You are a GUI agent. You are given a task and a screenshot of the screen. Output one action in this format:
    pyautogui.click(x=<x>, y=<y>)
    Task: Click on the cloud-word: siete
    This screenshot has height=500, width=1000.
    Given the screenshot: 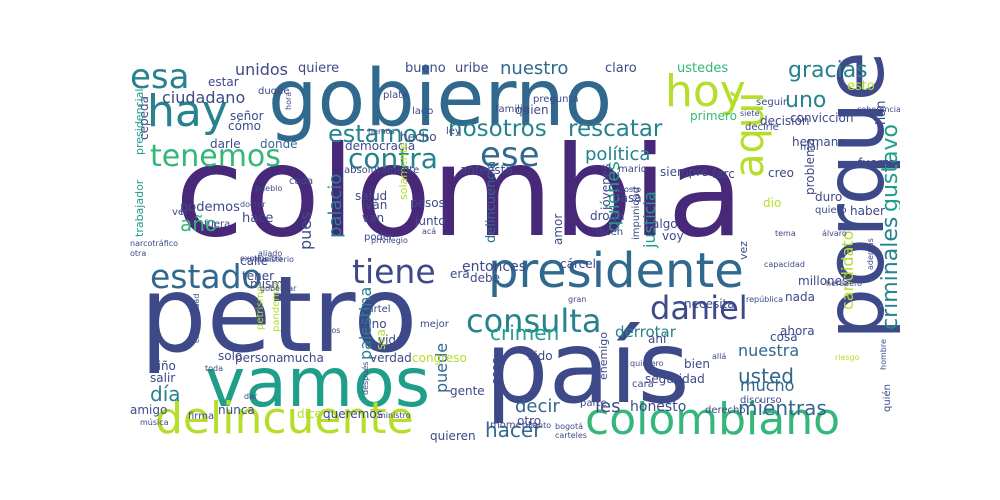 What is the action you would take?
    pyautogui.click(x=750, y=113)
    